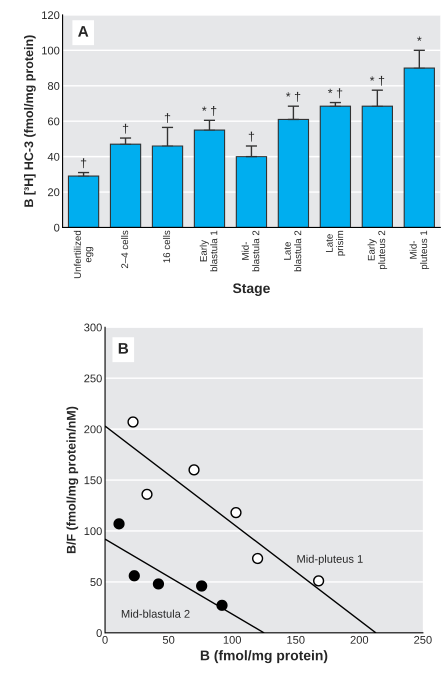 This screenshot has width=447, height=679. I want to click on x-tick-label: Late prisim, so click(336, 243).